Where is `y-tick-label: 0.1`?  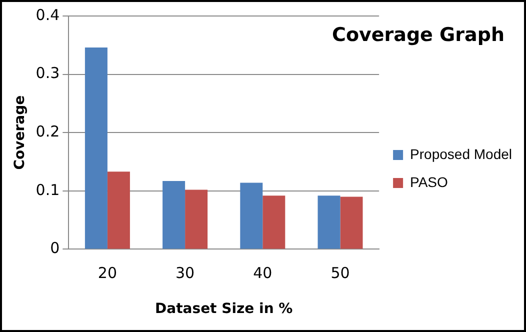 y-tick-label: 0.1 is located at coordinates (48, 189).